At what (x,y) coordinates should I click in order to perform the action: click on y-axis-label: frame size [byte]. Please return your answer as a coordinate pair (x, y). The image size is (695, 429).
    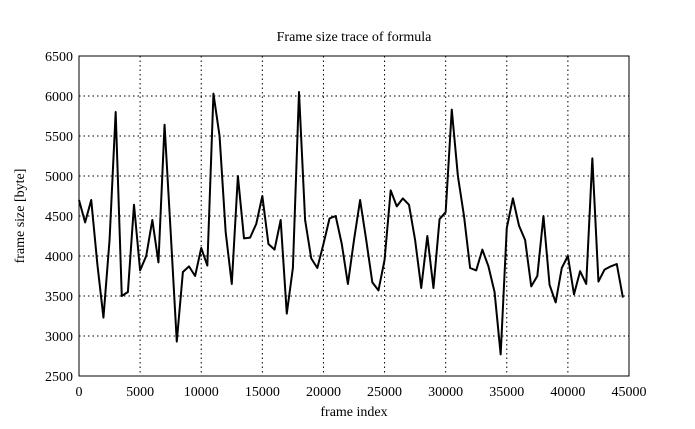
    Looking at the image, I should click on (20, 216).